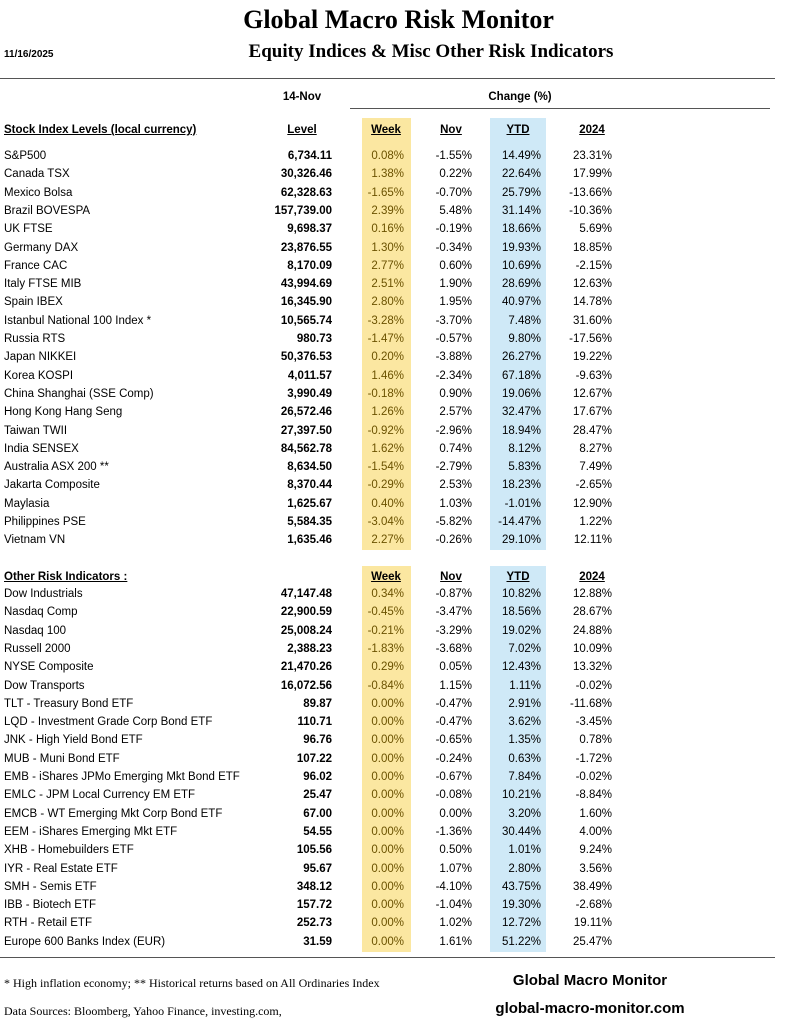  Describe the element at coordinates (451, 130) in the screenshot. I see `column-header: Nov` at that location.